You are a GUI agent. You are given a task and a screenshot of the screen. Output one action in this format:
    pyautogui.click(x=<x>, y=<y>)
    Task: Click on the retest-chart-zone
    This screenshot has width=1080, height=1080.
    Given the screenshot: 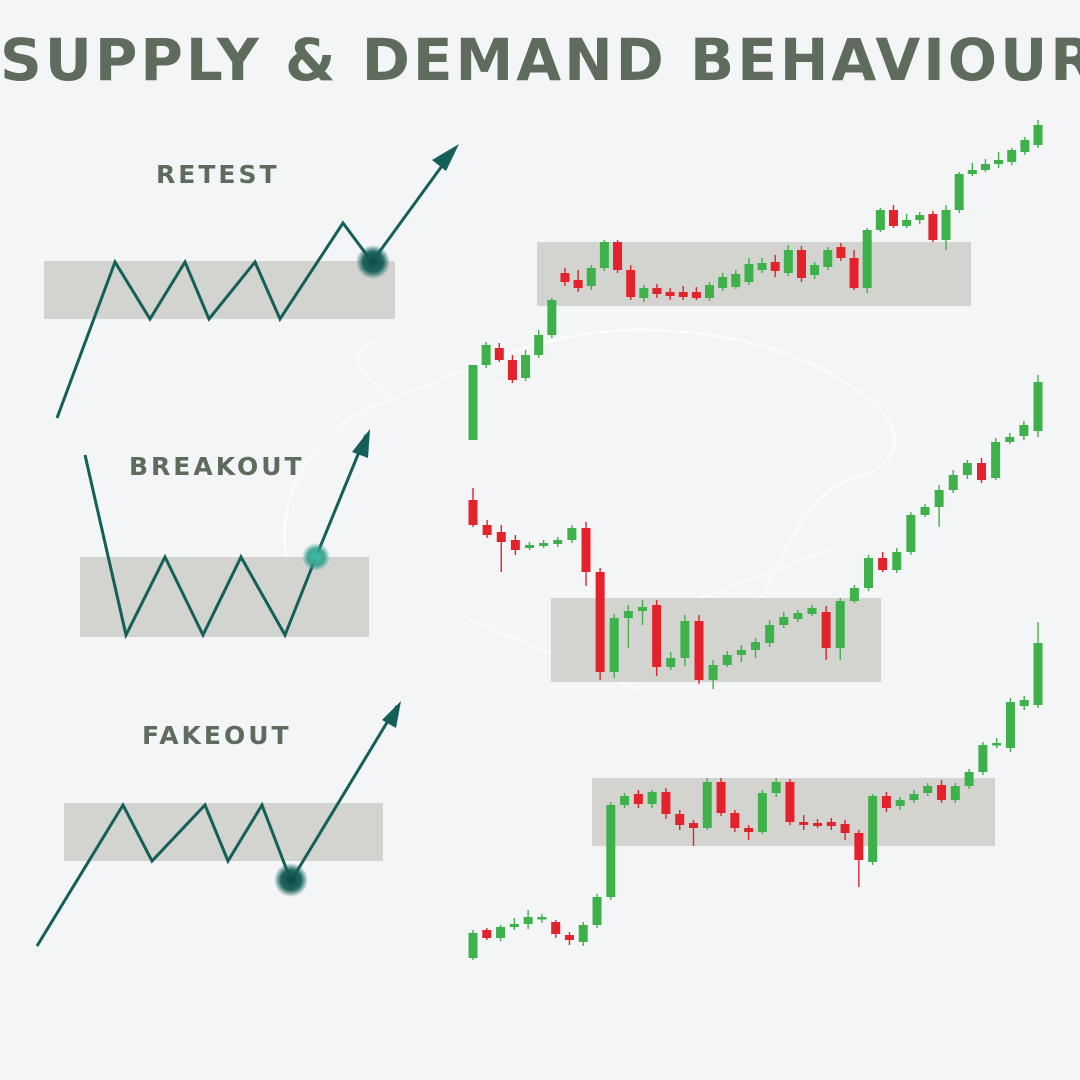 What is the action you would take?
    pyautogui.click(x=754, y=274)
    